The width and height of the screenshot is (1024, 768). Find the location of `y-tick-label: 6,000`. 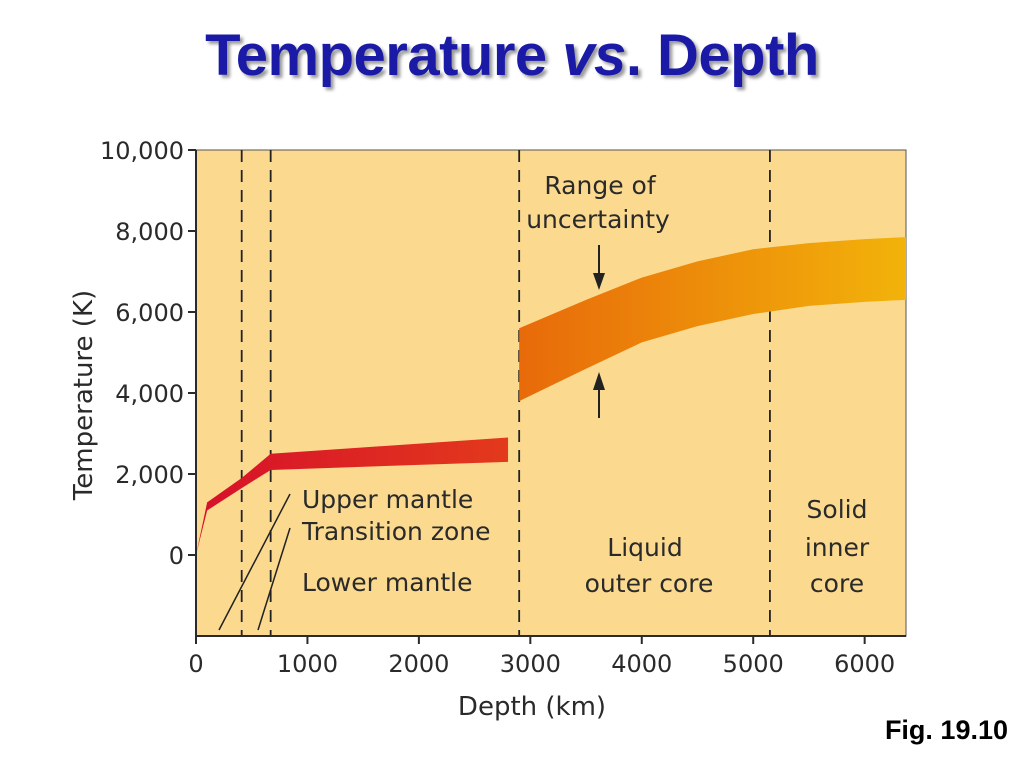

y-tick-label: 6,000 is located at coordinates (149, 313).